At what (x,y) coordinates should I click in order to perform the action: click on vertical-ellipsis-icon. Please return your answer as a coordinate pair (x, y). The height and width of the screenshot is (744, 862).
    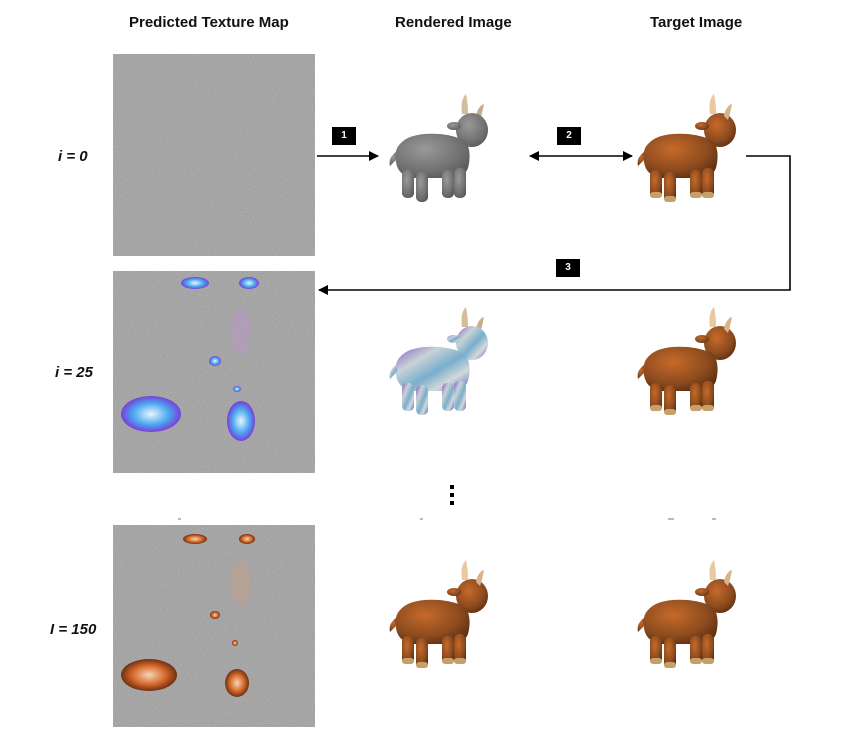
    Looking at the image, I should click on (452, 498).